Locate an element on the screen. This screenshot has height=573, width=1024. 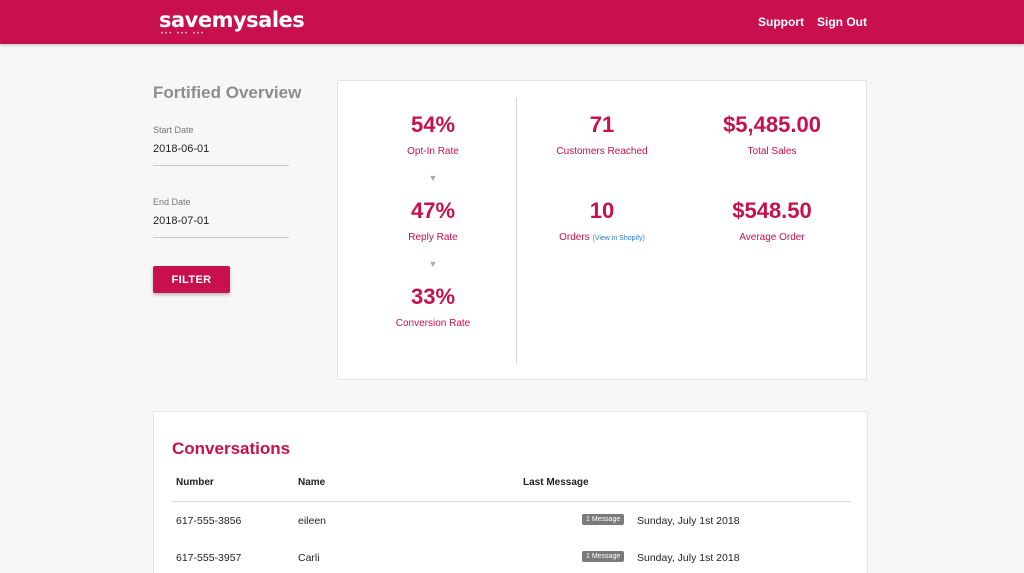
reply-rate-stat: 47% Reply Rate is located at coordinates (433, 220).